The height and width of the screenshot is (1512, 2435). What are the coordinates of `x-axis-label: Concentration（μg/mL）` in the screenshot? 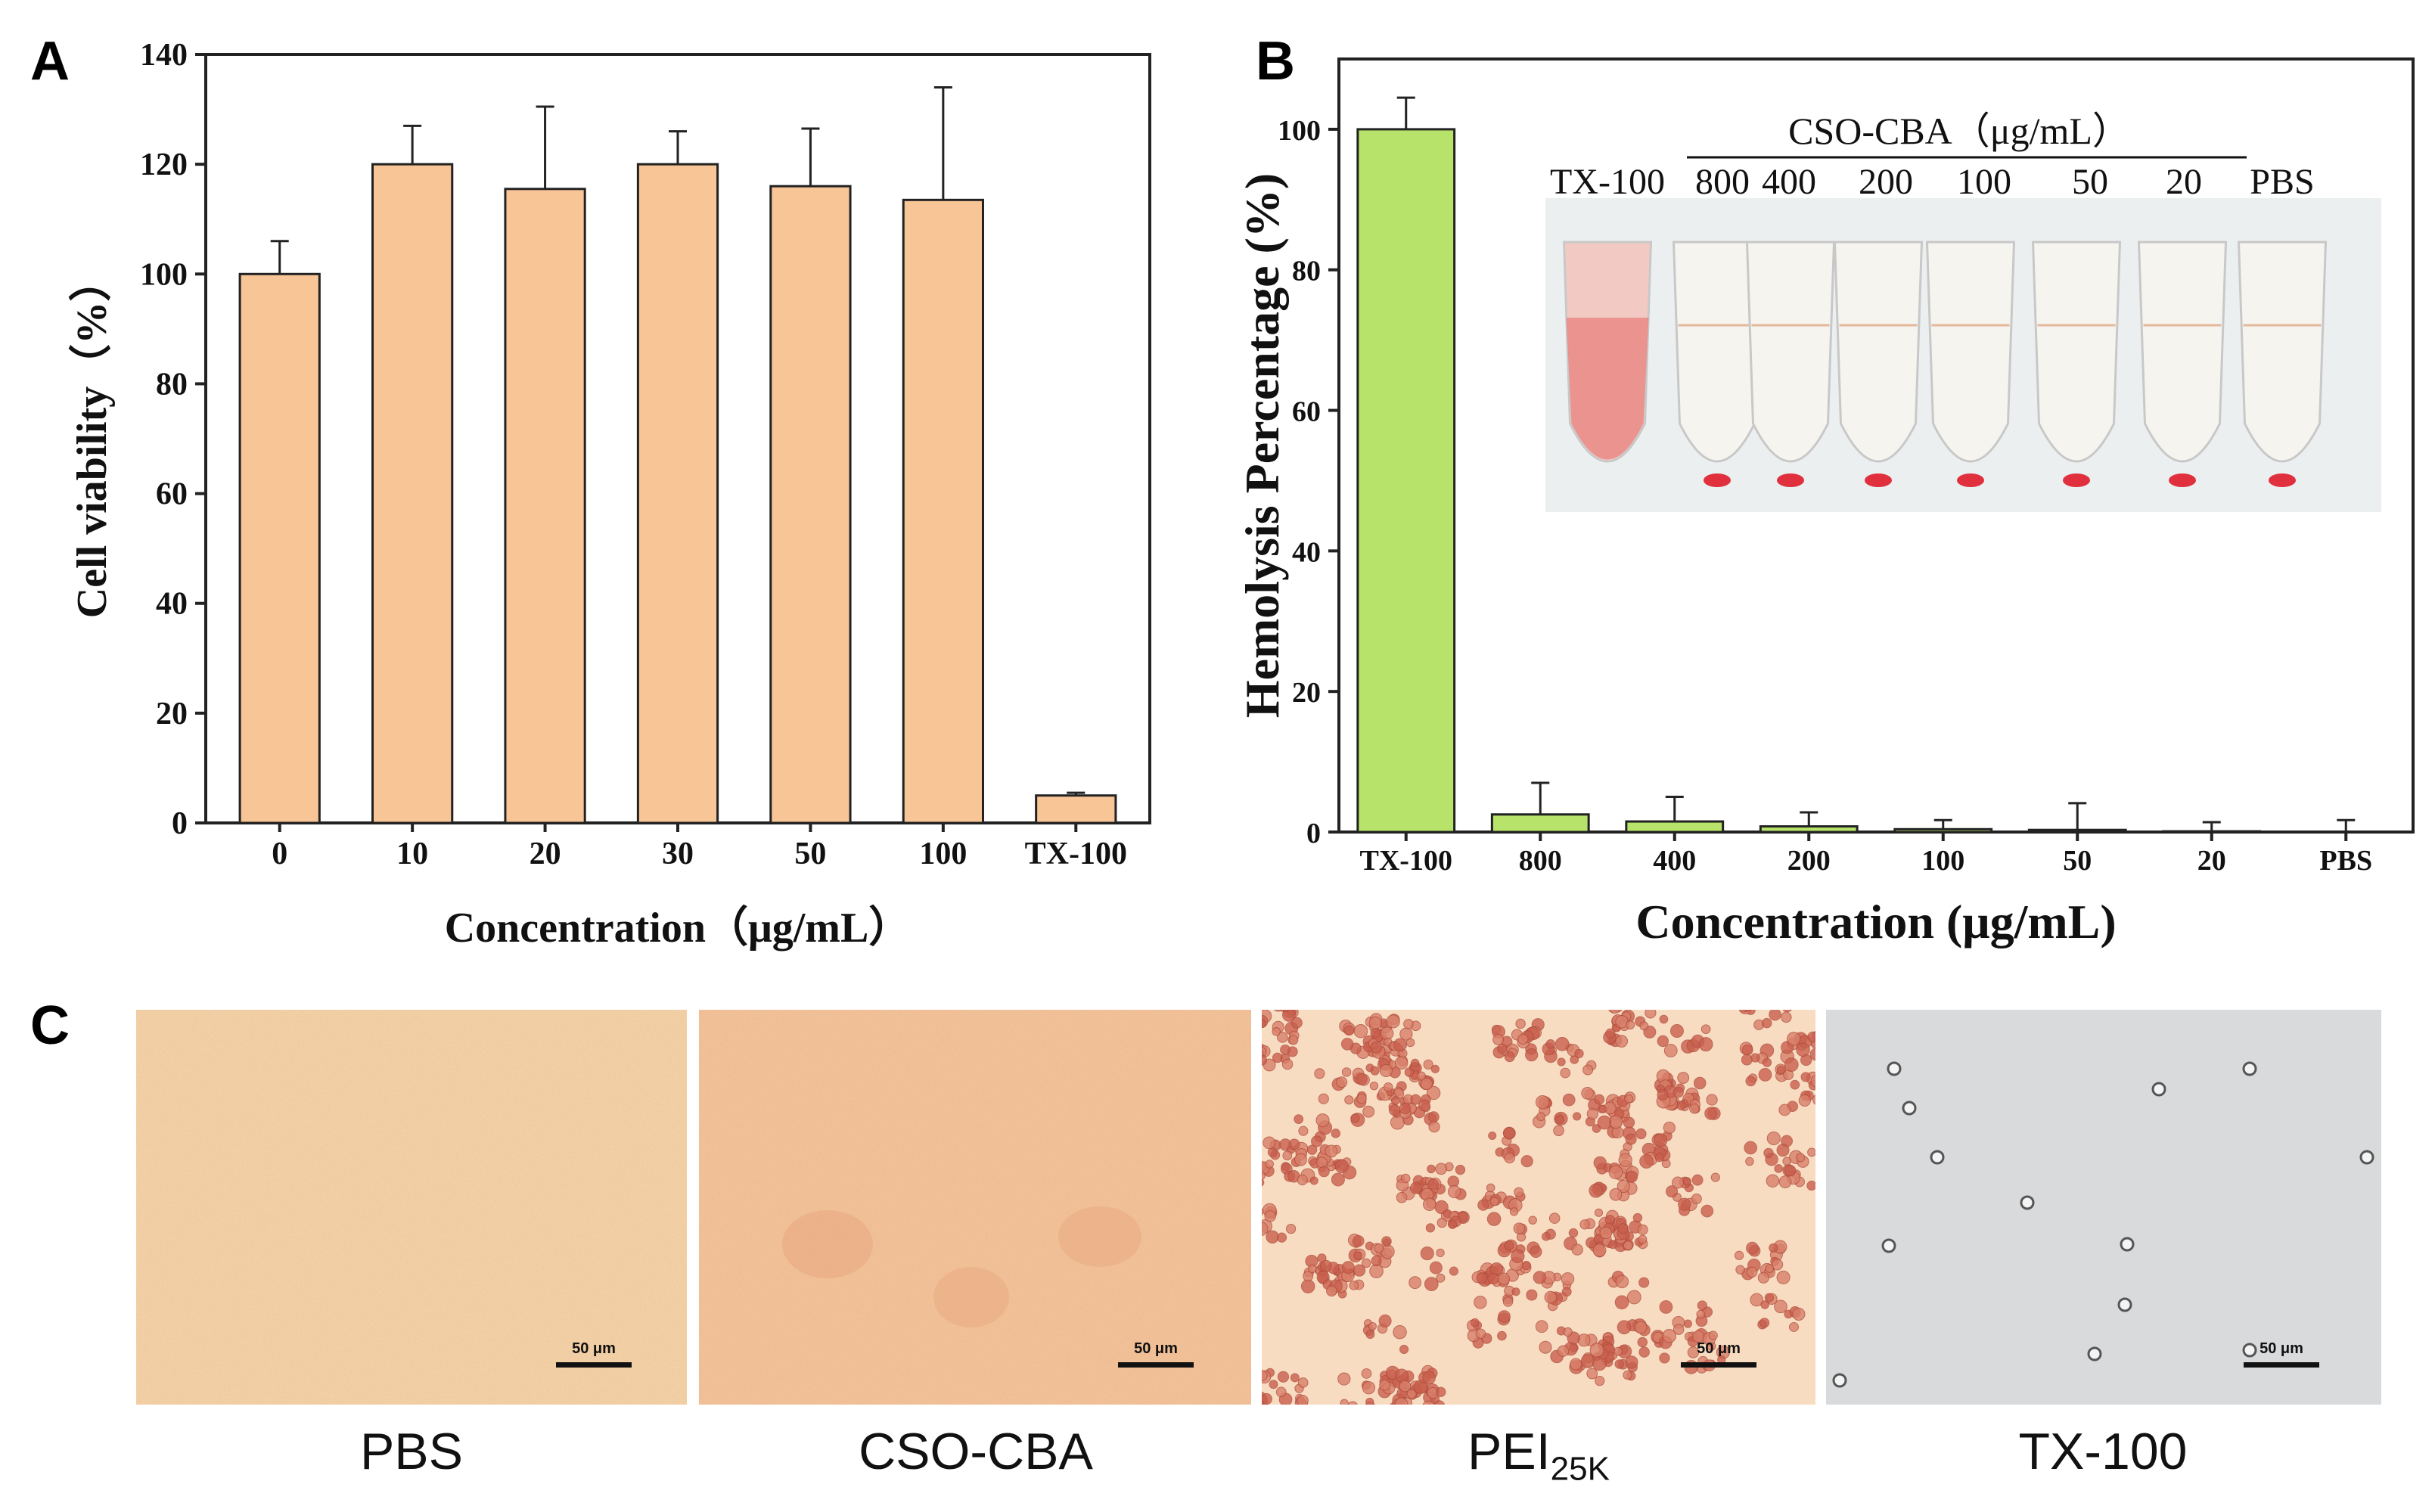 It's located at (678, 928).